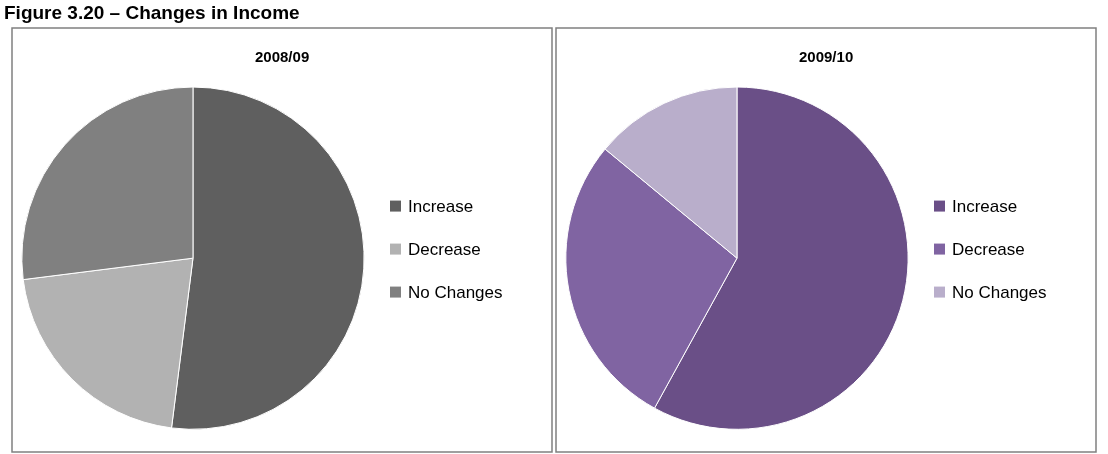 Image resolution: width=1108 pixels, height=454 pixels. I want to click on chart-title: 2008/09, so click(282, 56).